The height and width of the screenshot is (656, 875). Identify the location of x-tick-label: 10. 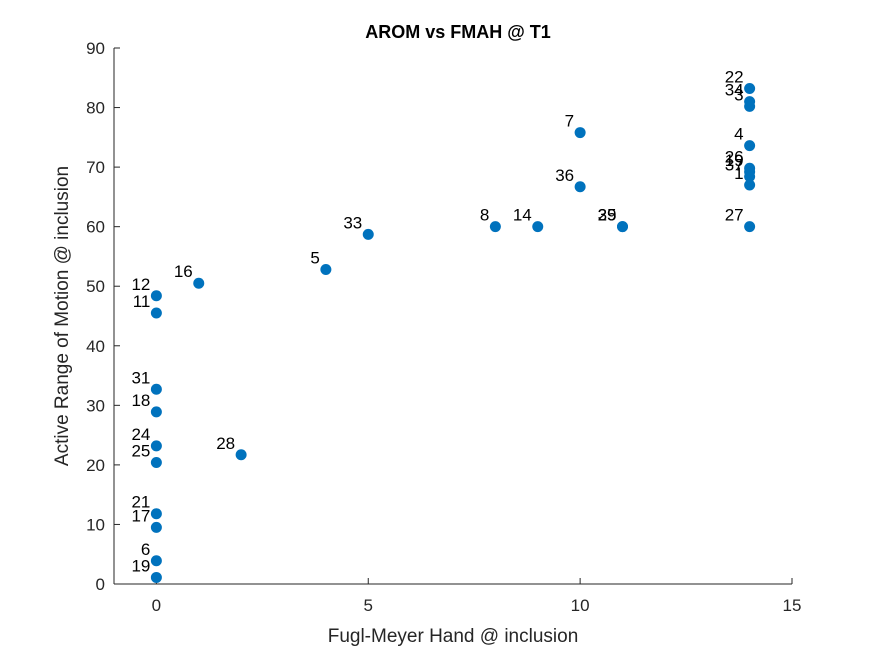
(580, 605).